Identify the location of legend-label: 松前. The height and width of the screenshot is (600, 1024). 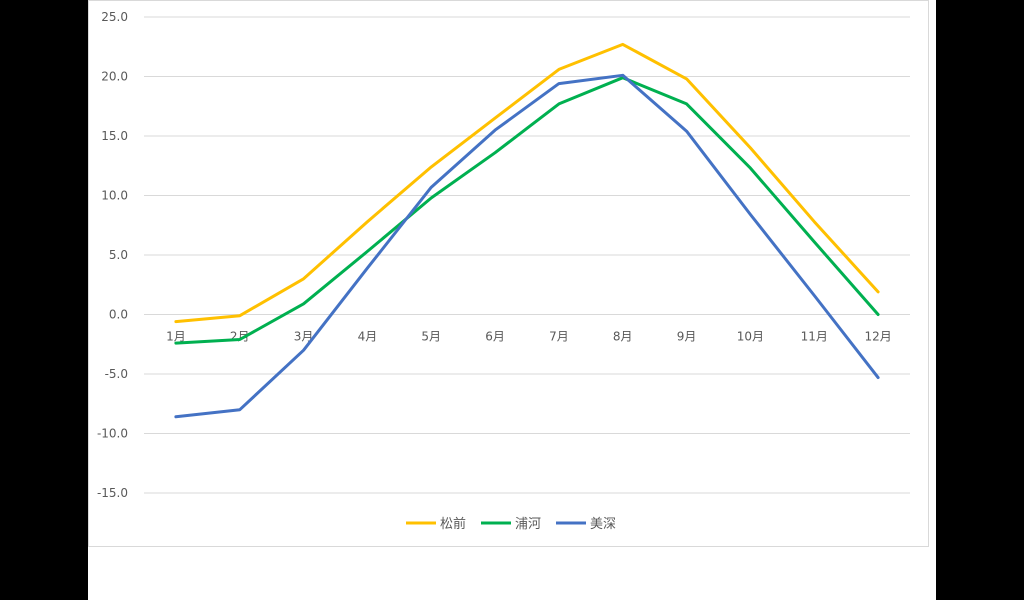
(453, 524).